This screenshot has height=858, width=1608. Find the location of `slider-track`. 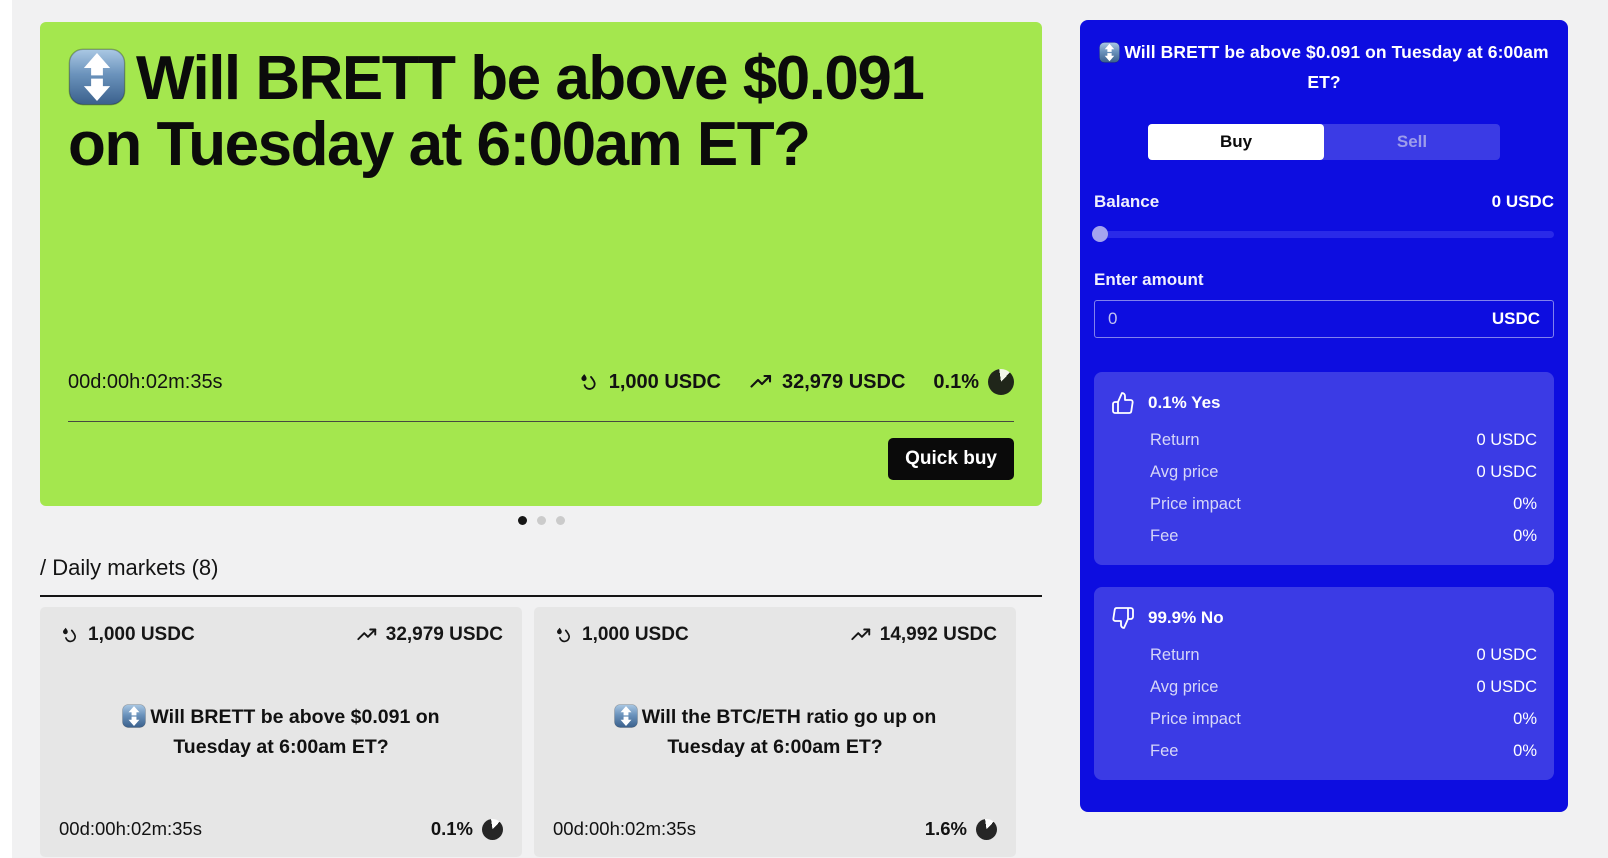

slider-track is located at coordinates (1324, 234).